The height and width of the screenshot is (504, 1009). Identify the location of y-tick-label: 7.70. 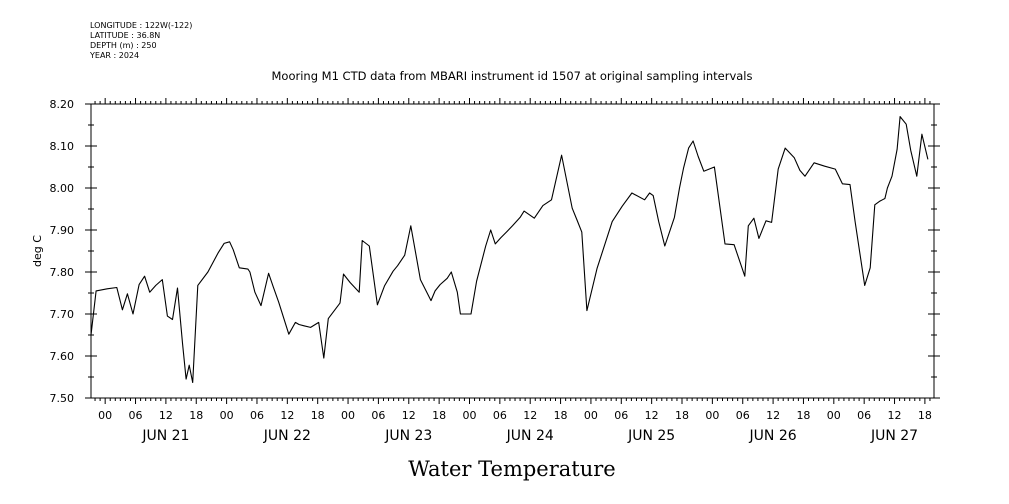
(62, 314).